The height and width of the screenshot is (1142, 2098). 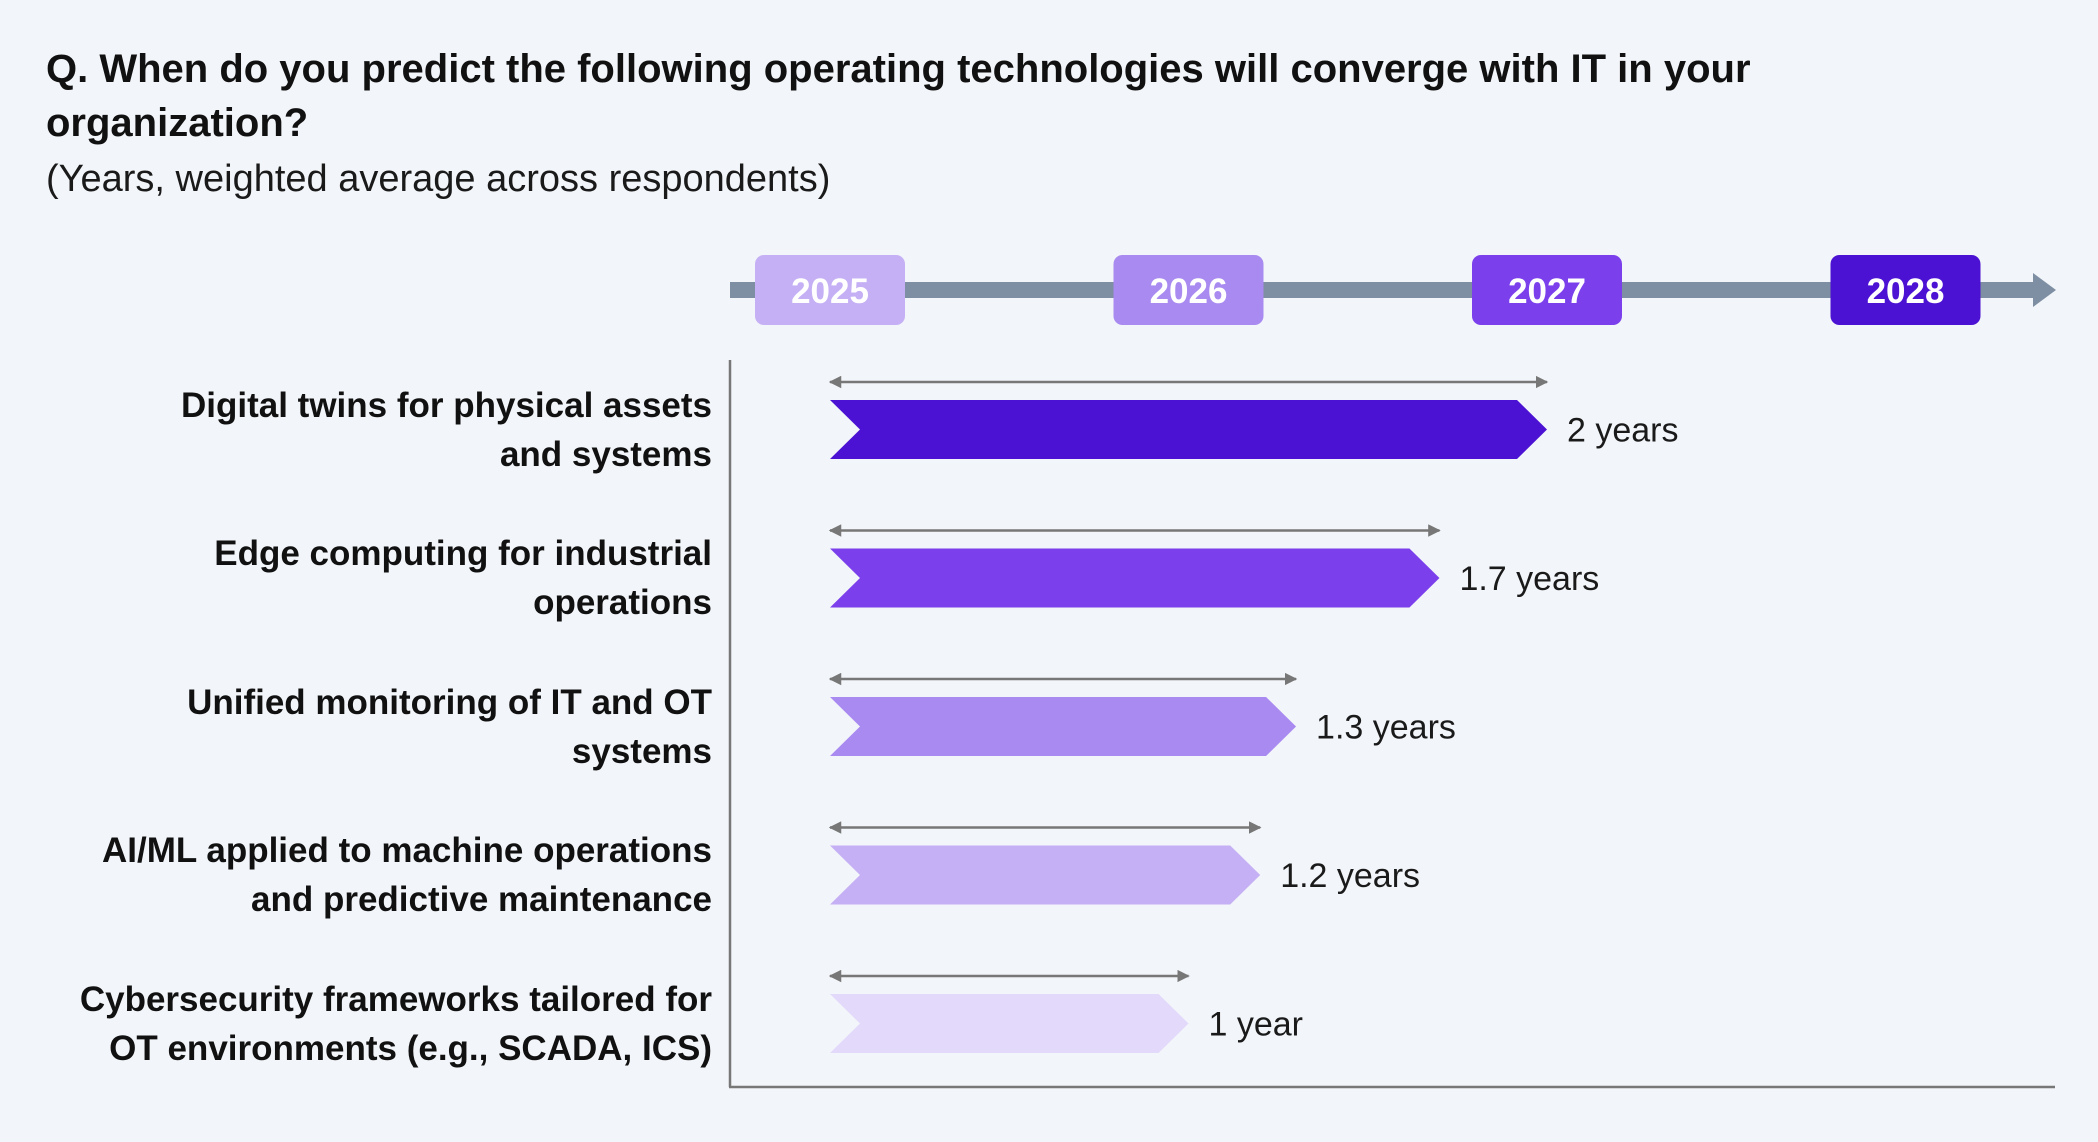 I want to click on year-badge-2028: 2028, so click(x=1905, y=290).